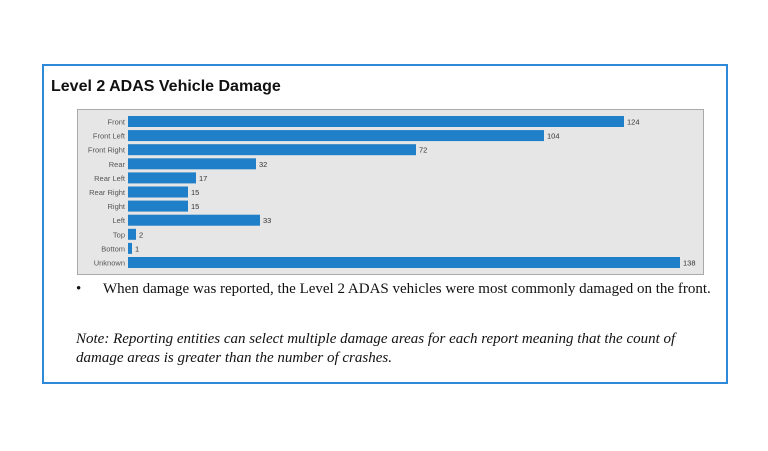  Describe the element at coordinates (376, 121) in the screenshot. I see `bar-front` at that location.